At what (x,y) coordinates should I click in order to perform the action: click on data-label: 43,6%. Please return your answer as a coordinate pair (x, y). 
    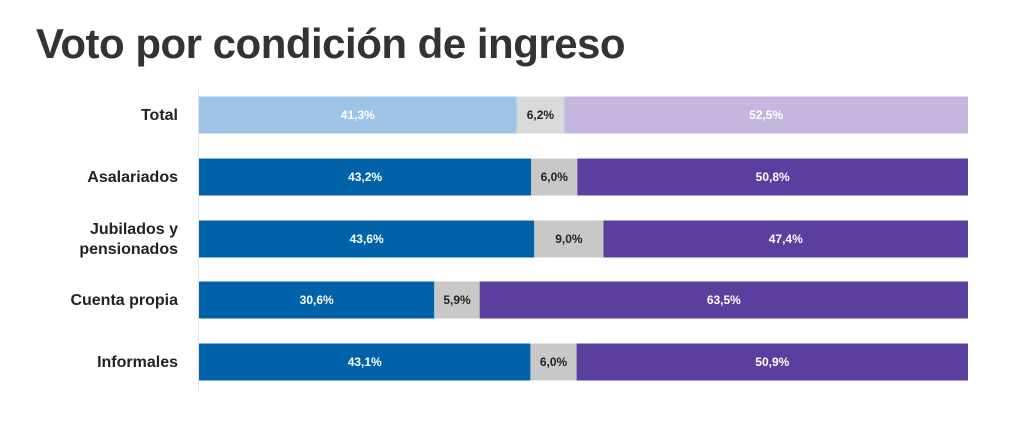
    Looking at the image, I should click on (367, 239).